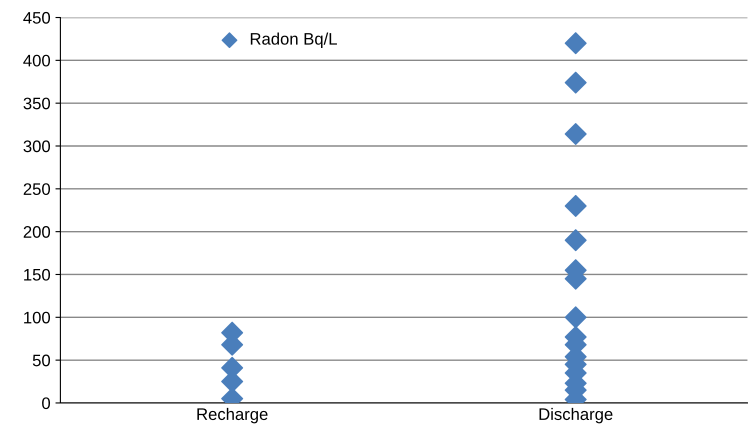 This screenshot has width=755, height=438. I want to click on y-tick-label: 100, so click(37, 318).